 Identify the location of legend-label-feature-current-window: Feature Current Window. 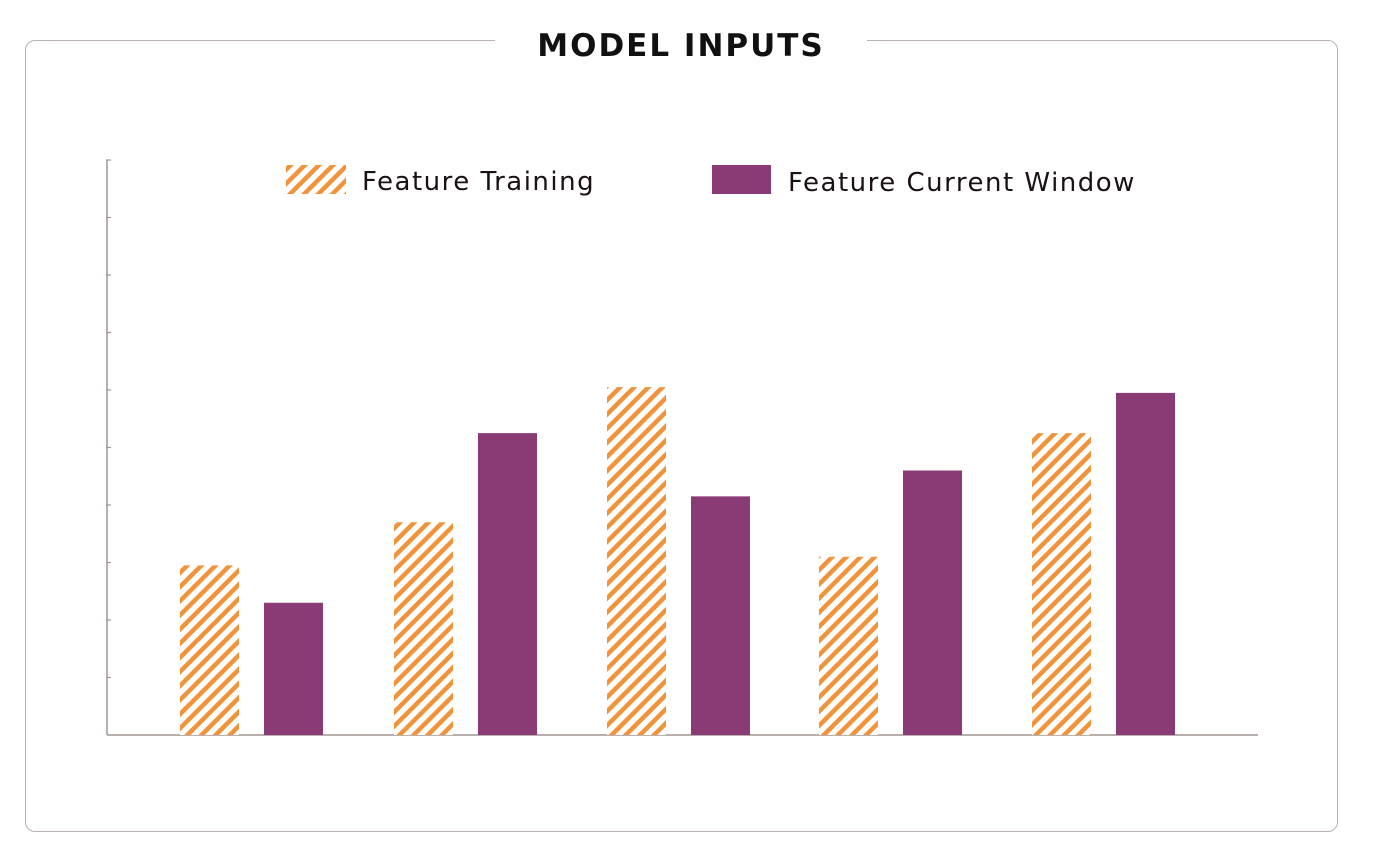
(962, 183).